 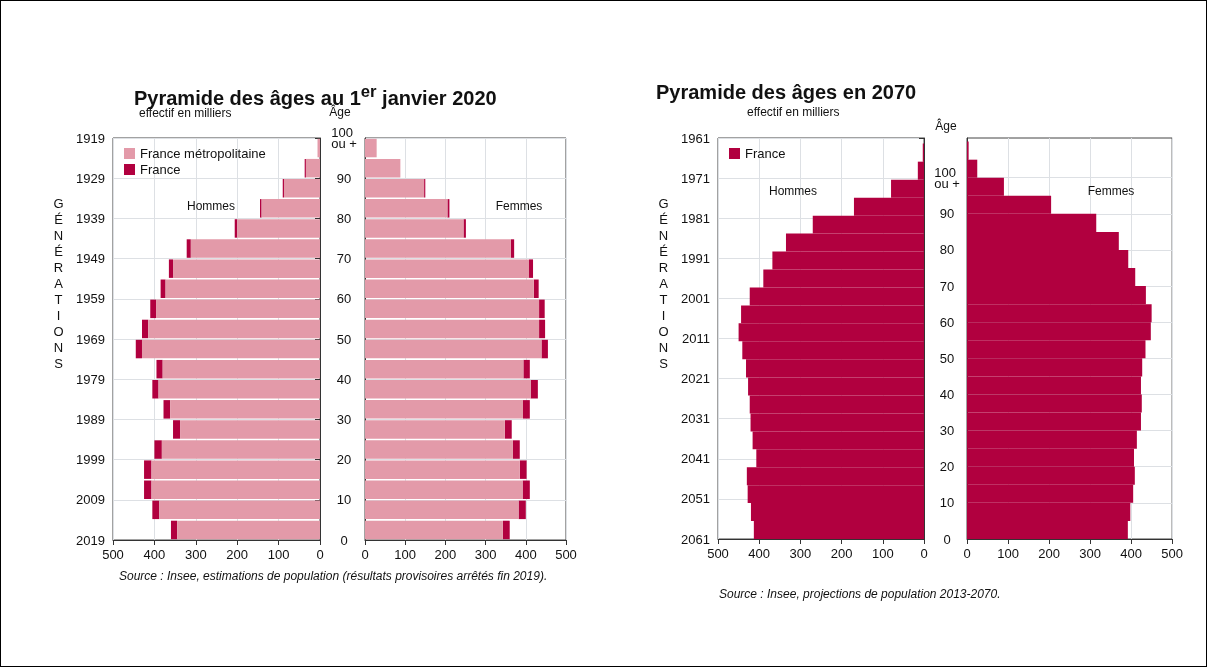 I want to click on y-tick-label: 1981, so click(x=695, y=218).